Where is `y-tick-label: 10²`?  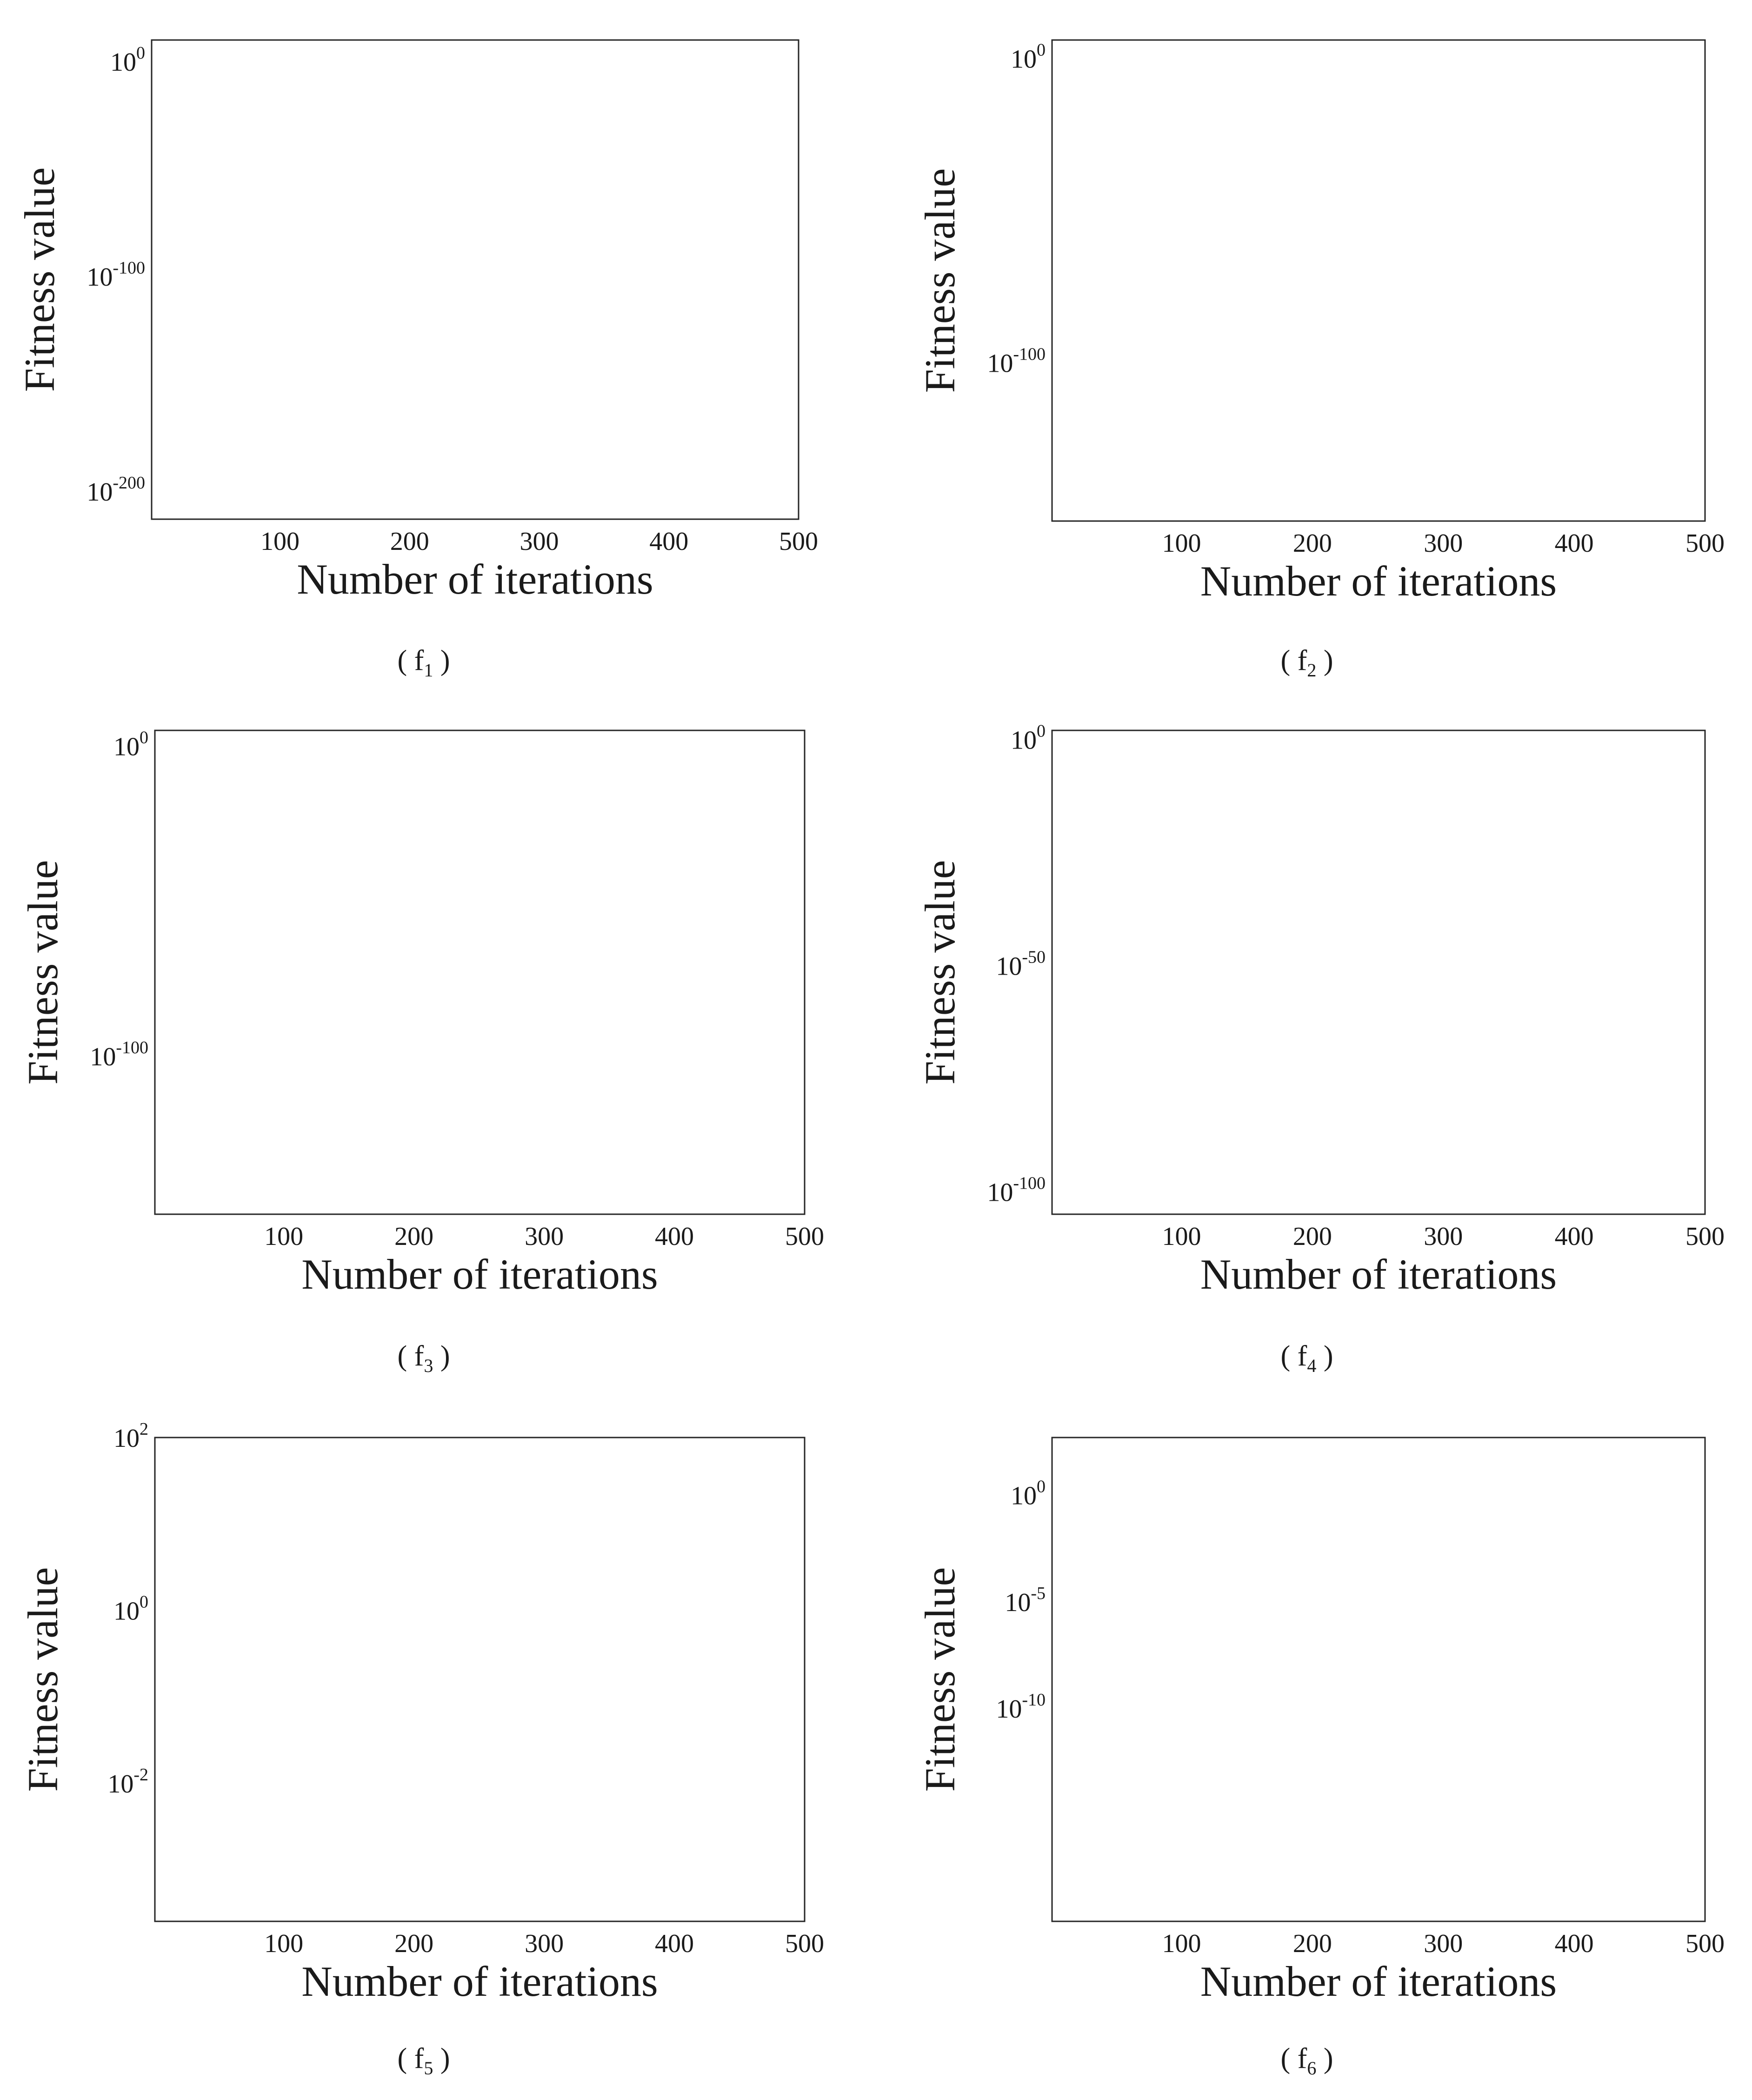 y-tick-label: 10² is located at coordinates (130, 1436).